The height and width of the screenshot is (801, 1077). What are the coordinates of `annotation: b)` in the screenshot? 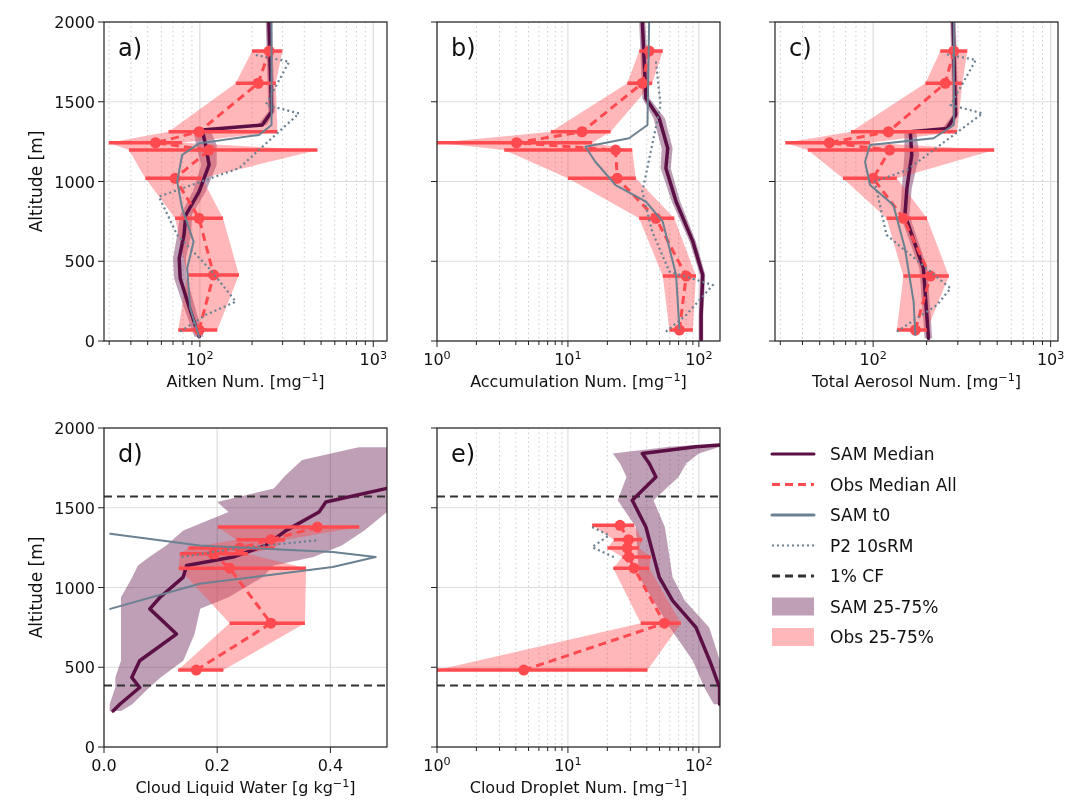 It's located at (463, 48).